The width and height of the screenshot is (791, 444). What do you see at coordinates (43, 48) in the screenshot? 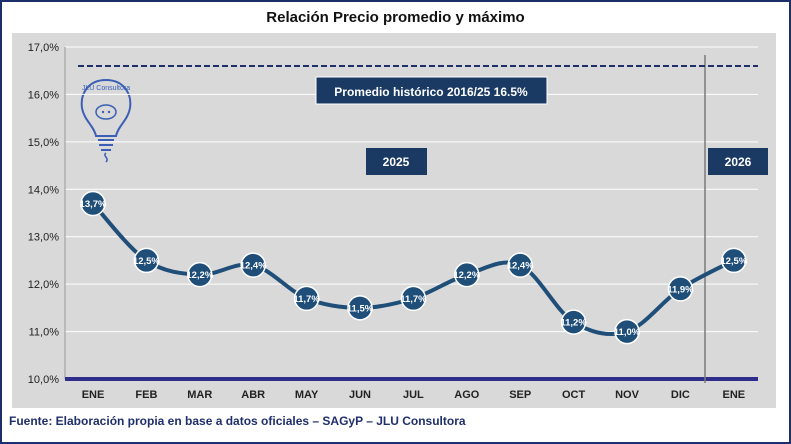
I see `y-tick-label: 17,0%` at bounding box center [43, 48].